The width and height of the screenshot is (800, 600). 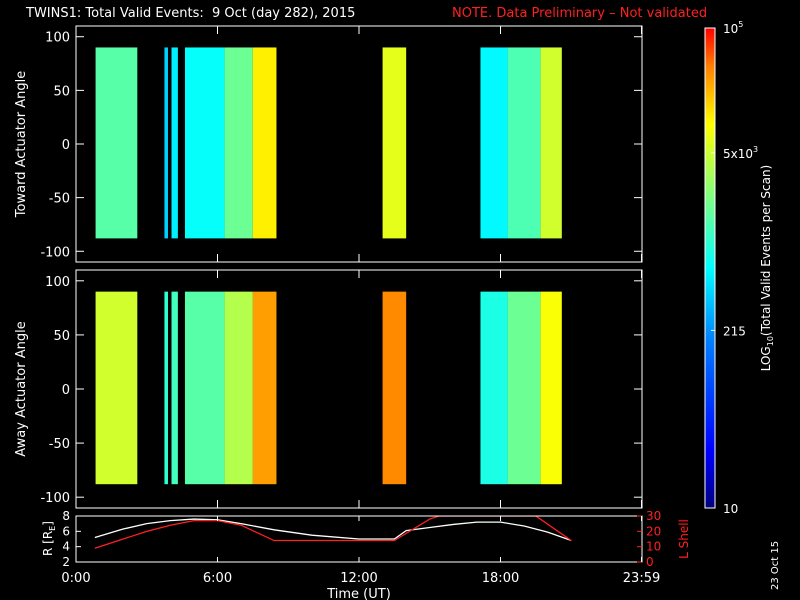 What do you see at coordinates (66, 562) in the screenshot?
I see `y-tick-label: 2` at bounding box center [66, 562].